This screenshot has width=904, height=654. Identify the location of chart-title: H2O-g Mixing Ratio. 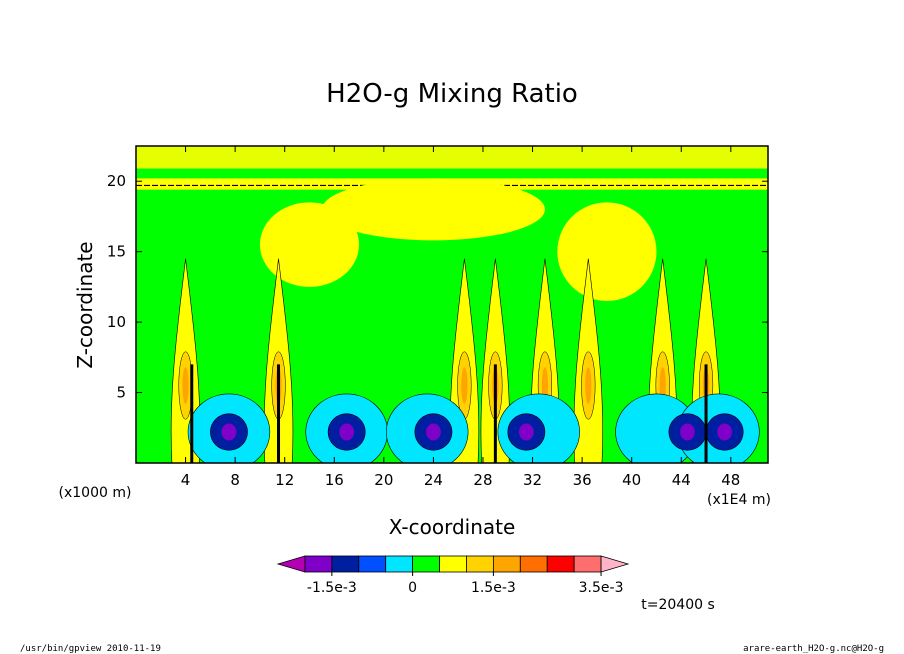
(452, 94).